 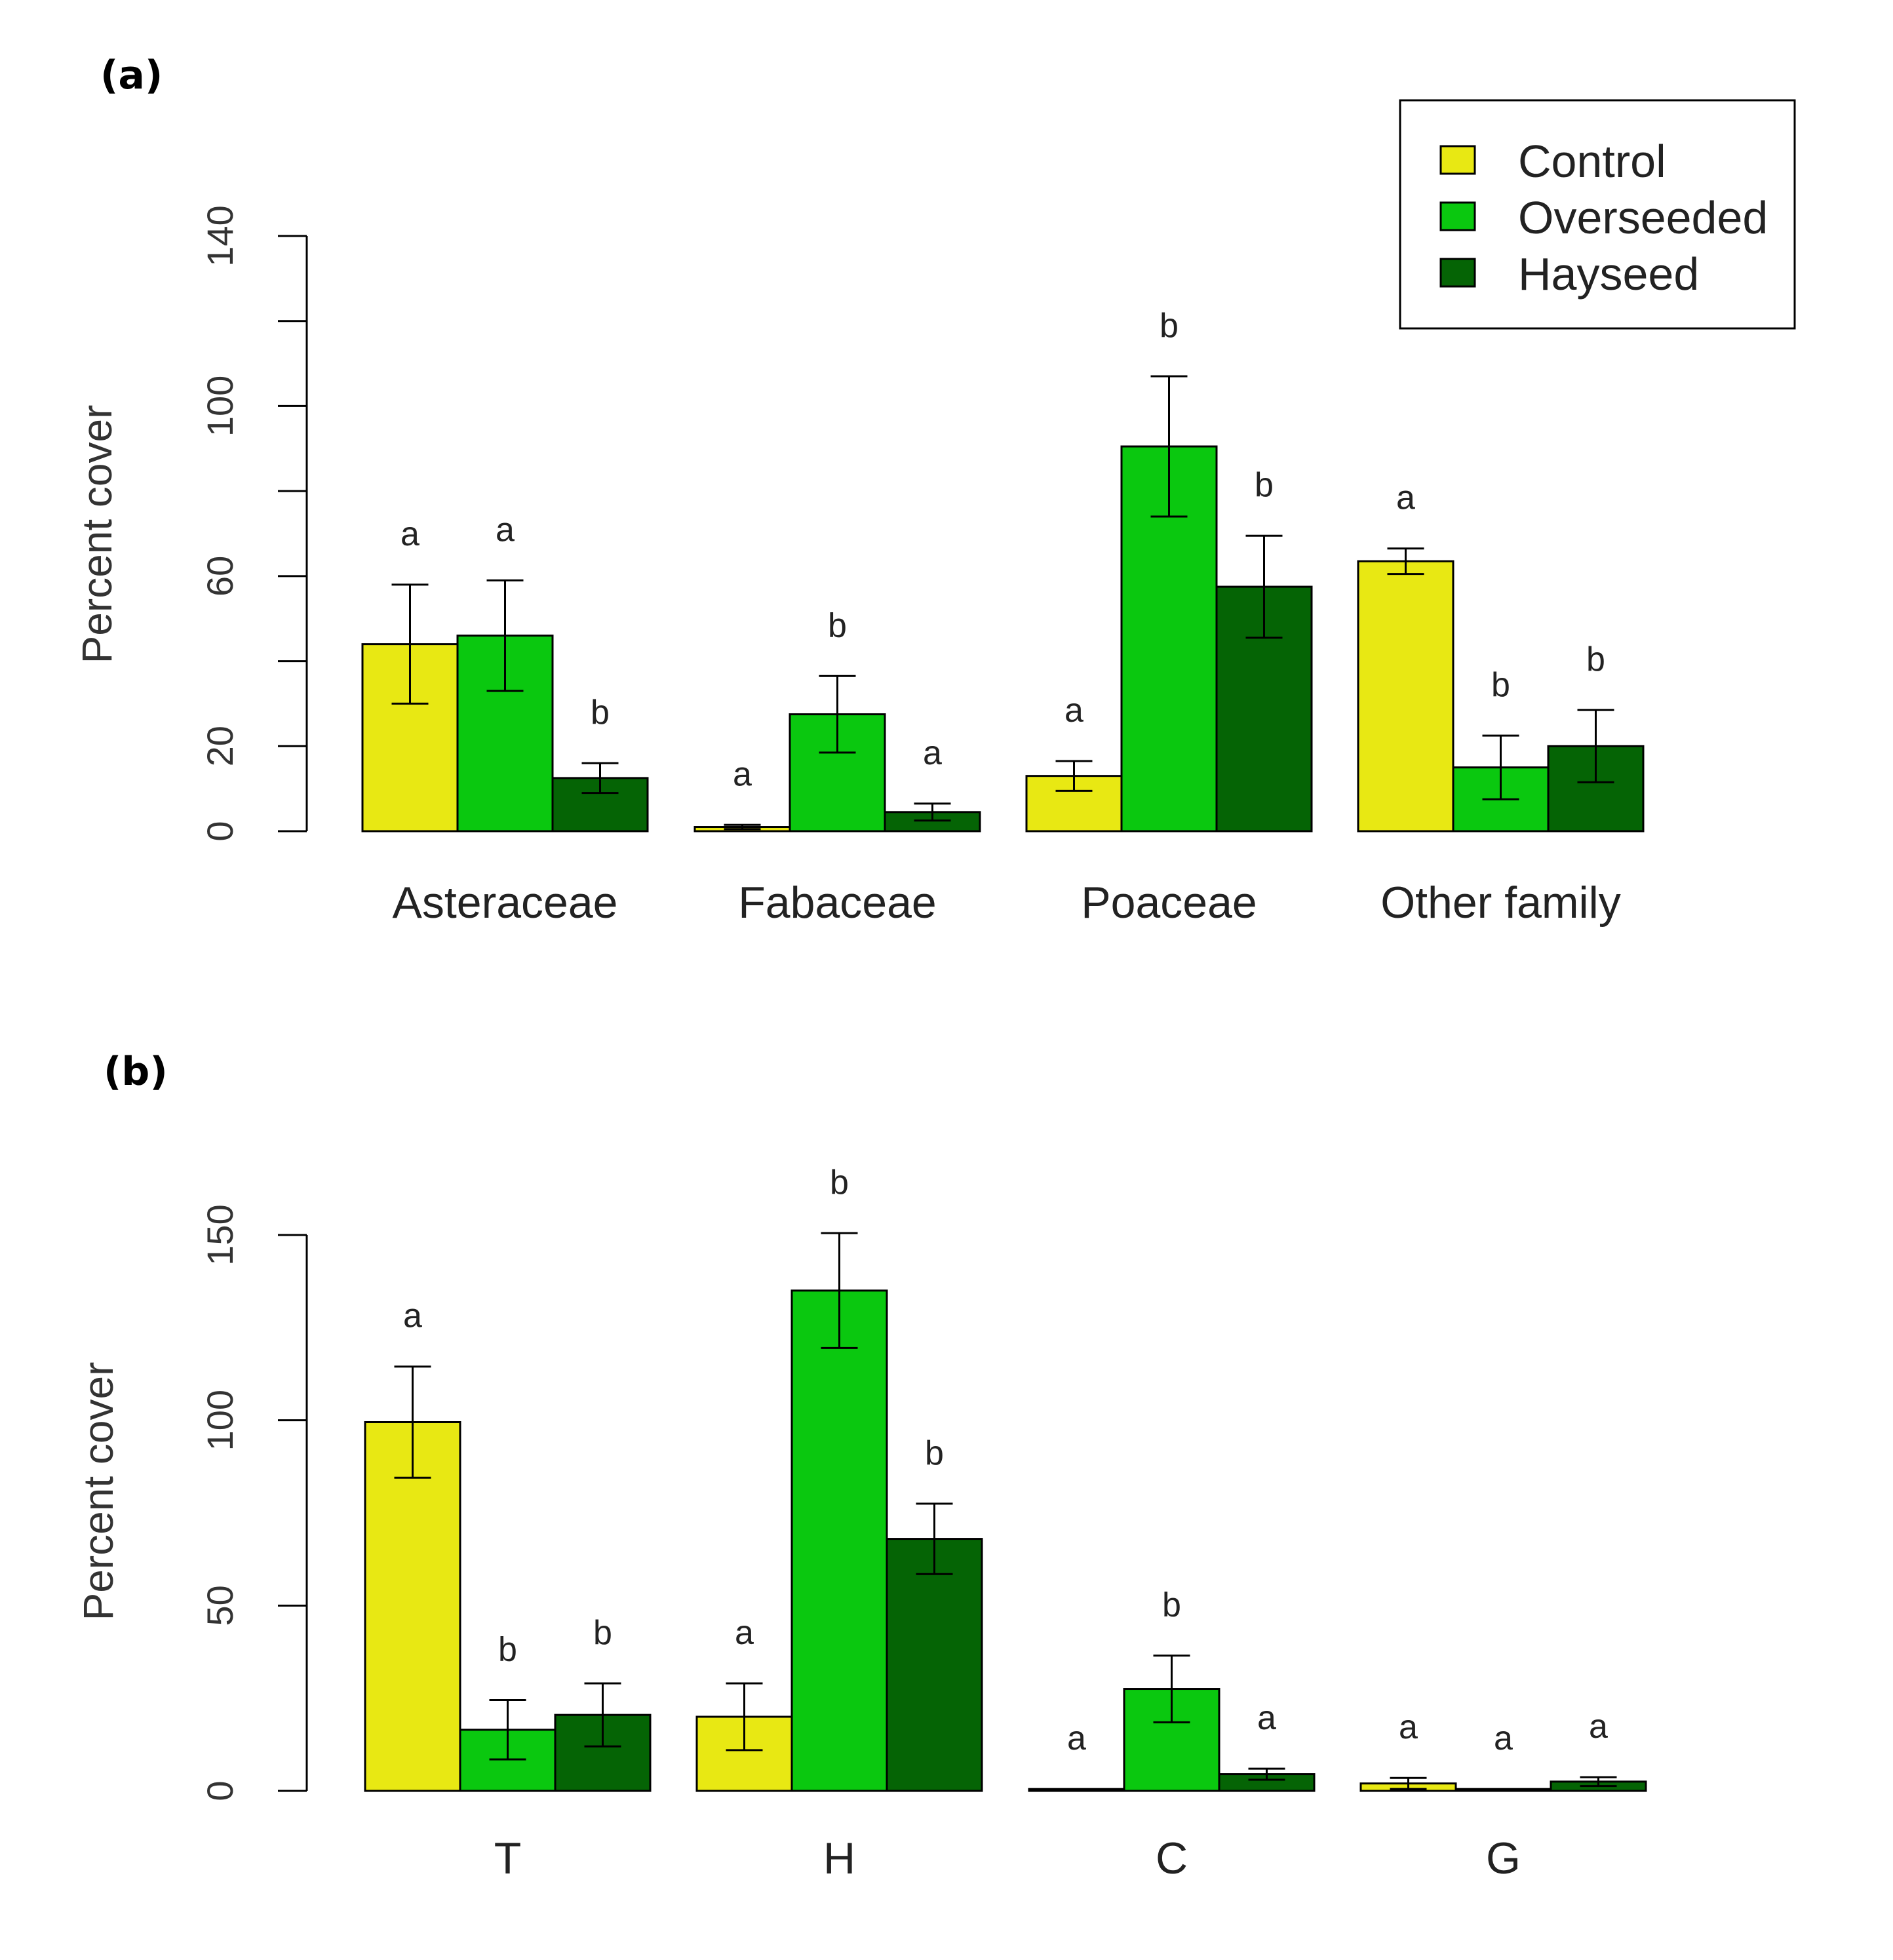 What do you see at coordinates (837, 903) in the screenshot?
I see `category-label: Fabaceae` at bounding box center [837, 903].